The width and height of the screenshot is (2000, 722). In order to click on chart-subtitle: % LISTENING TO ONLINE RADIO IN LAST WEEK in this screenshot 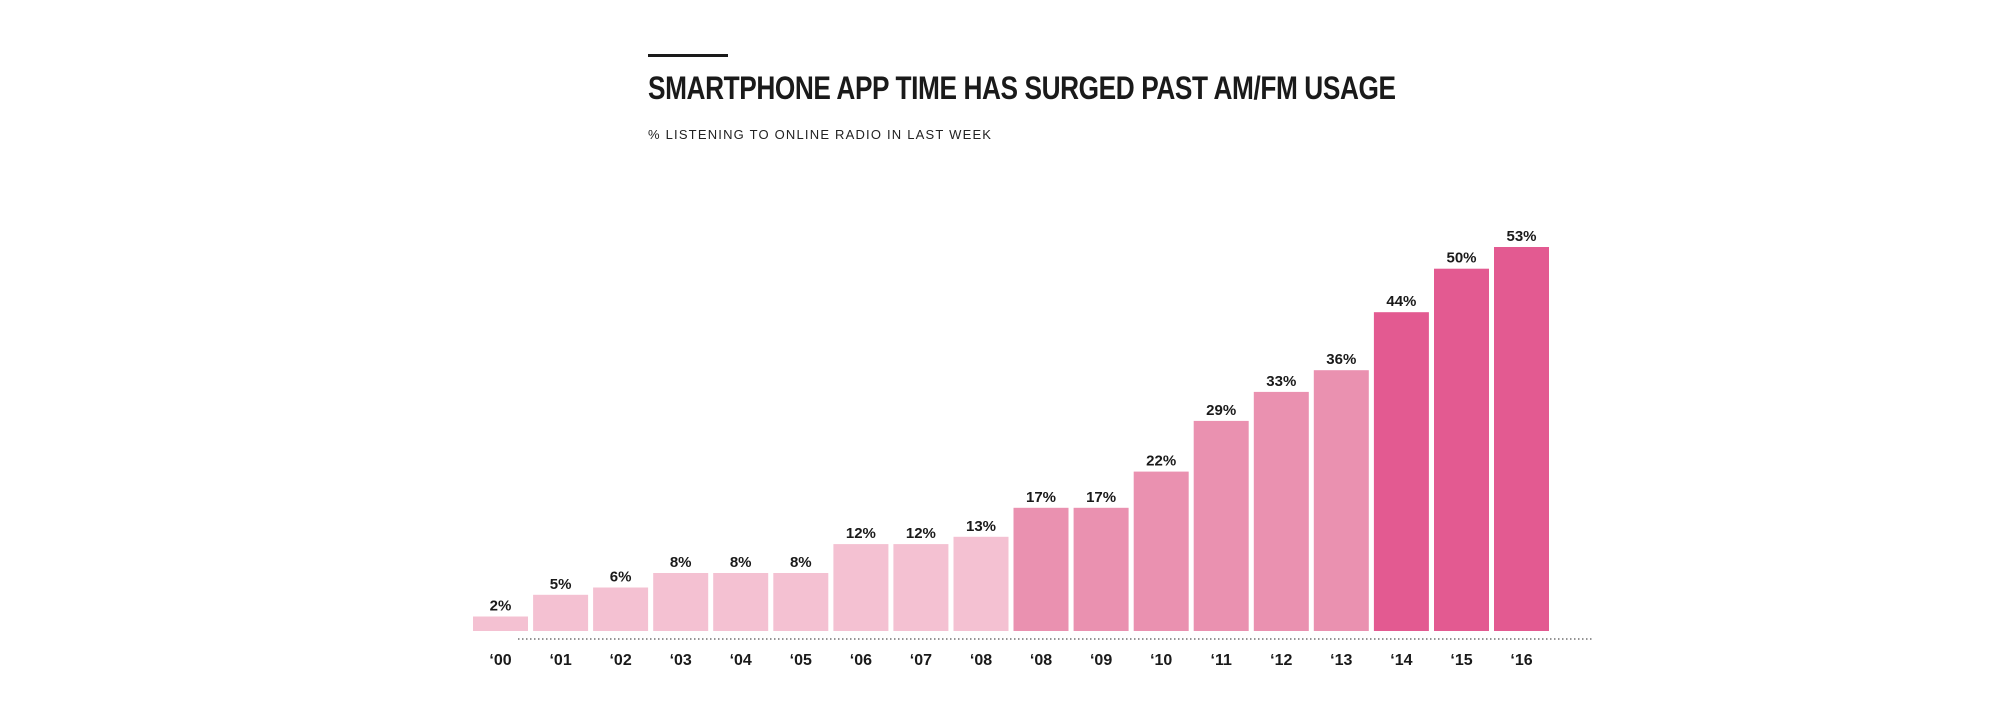, I will do `click(820, 134)`.